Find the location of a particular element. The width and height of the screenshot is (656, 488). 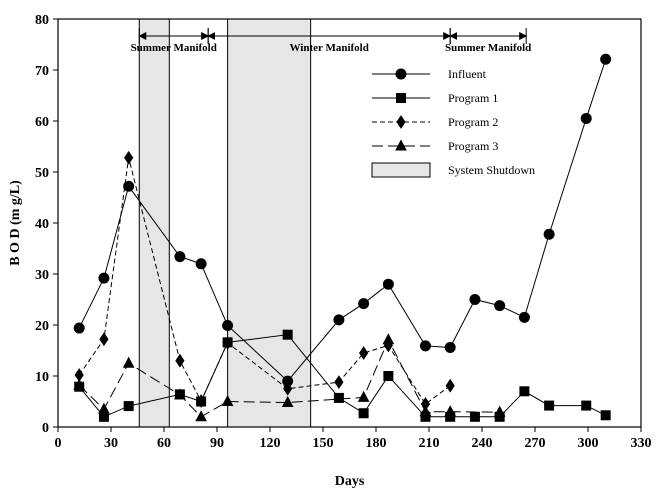

y-tick-label: 0 is located at coordinates (45, 428).